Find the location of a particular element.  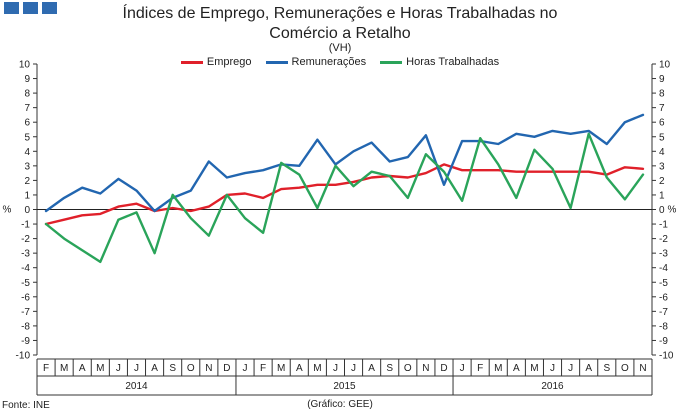

y-tick-label-right: 9 is located at coordinates (662, 79).